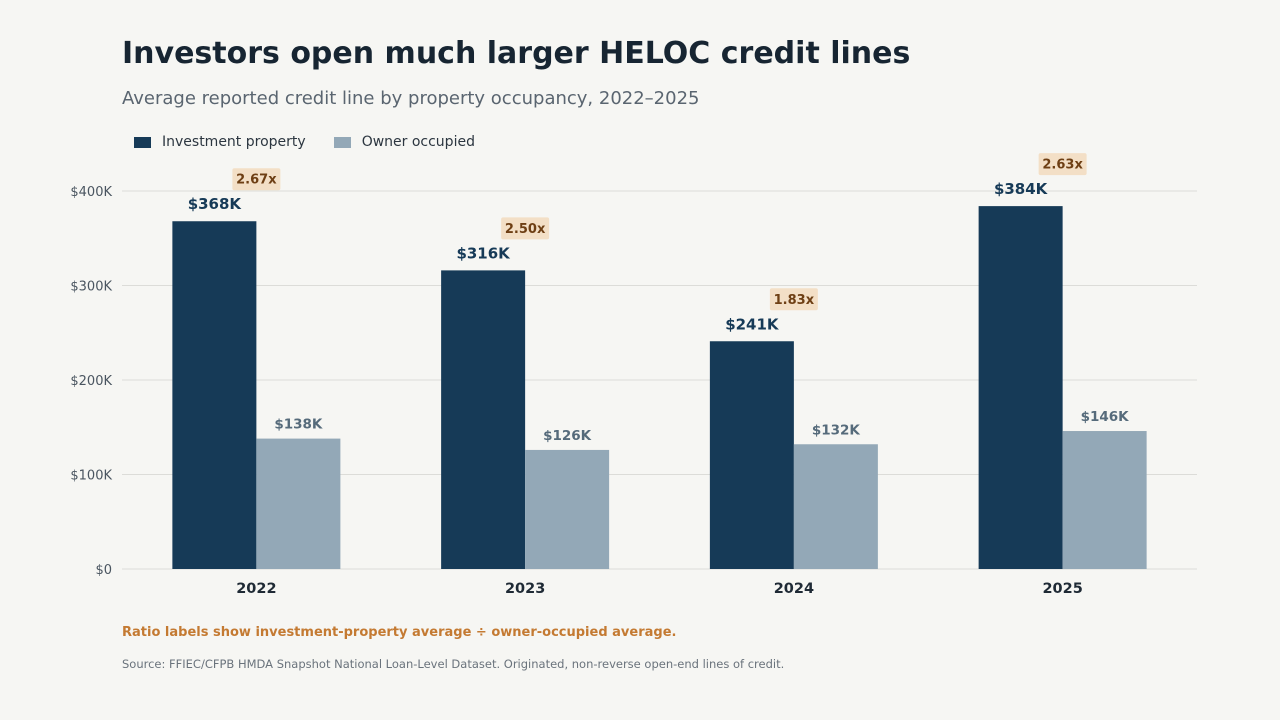 Image resolution: width=1280 pixels, height=720 pixels. What do you see at coordinates (256, 589) in the screenshot?
I see `x-tick-label: 2022` at bounding box center [256, 589].